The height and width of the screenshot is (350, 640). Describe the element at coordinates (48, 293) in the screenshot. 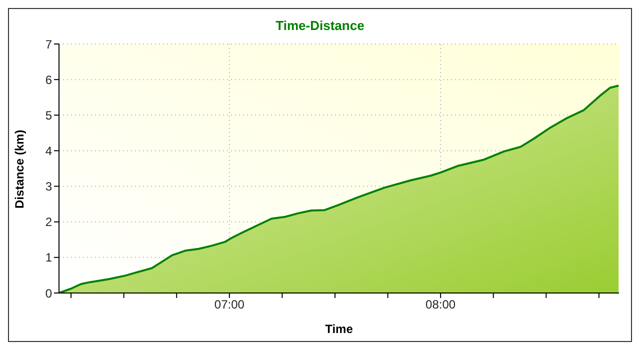

I see `y-tick-label: 0` at that location.